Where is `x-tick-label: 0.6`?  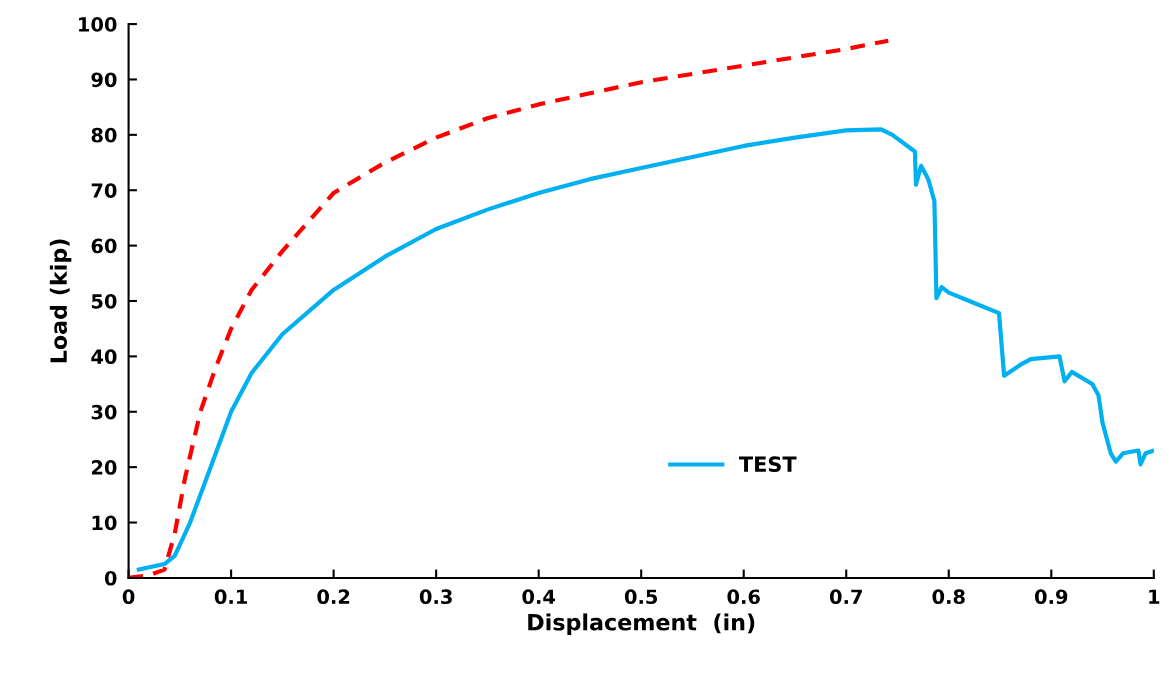 x-tick-label: 0.6 is located at coordinates (743, 597).